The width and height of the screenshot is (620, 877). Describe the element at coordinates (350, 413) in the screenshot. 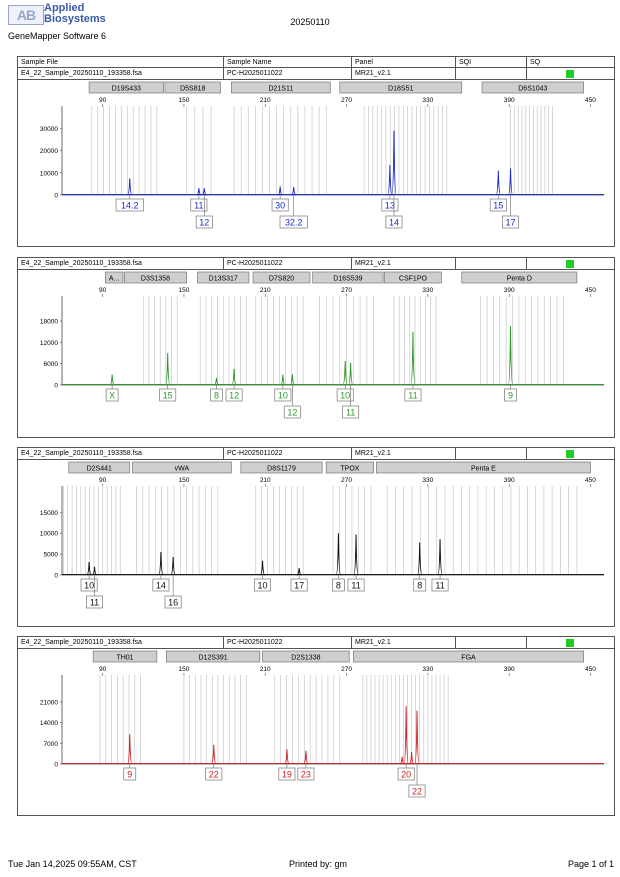

I see `allele-label-7: 11` at that location.